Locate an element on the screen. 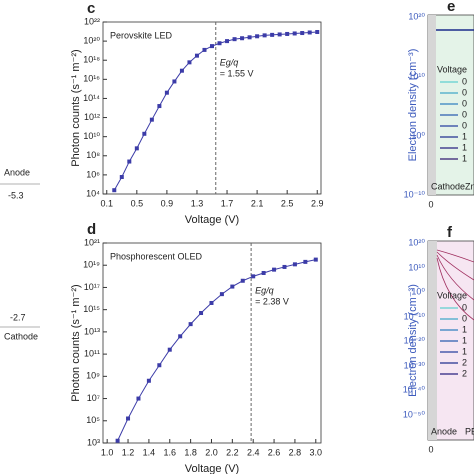 This screenshot has width=474, height=474. y-axis-label: Photon counts (s⁻¹ m⁻²) is located at coordinates (76, 107).